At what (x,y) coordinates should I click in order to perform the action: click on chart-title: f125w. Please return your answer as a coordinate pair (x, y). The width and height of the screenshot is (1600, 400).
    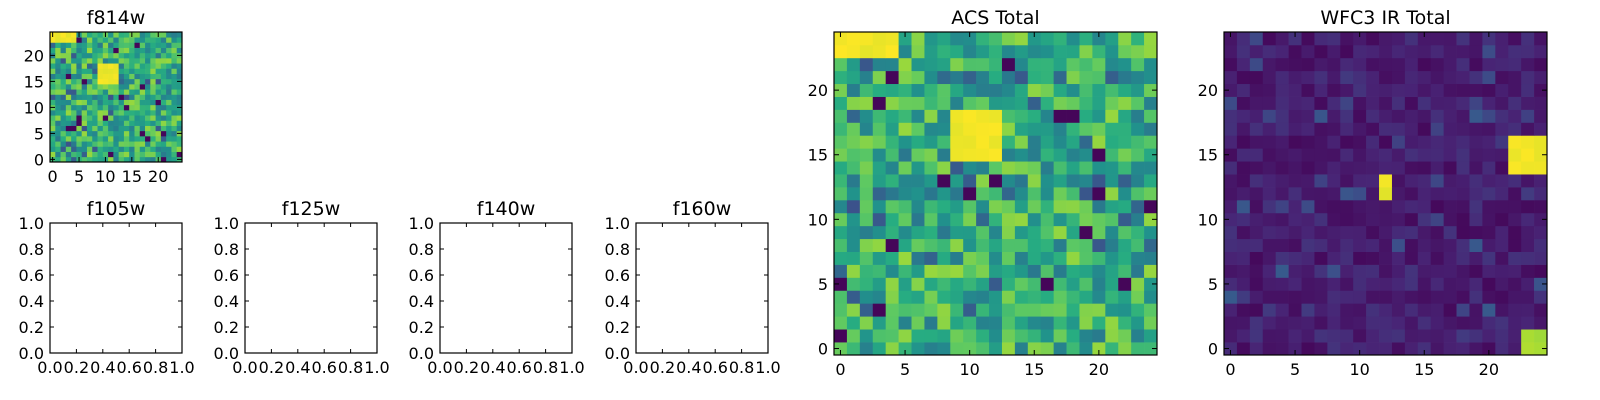
    Looking at the image, I should click on (311, 209).